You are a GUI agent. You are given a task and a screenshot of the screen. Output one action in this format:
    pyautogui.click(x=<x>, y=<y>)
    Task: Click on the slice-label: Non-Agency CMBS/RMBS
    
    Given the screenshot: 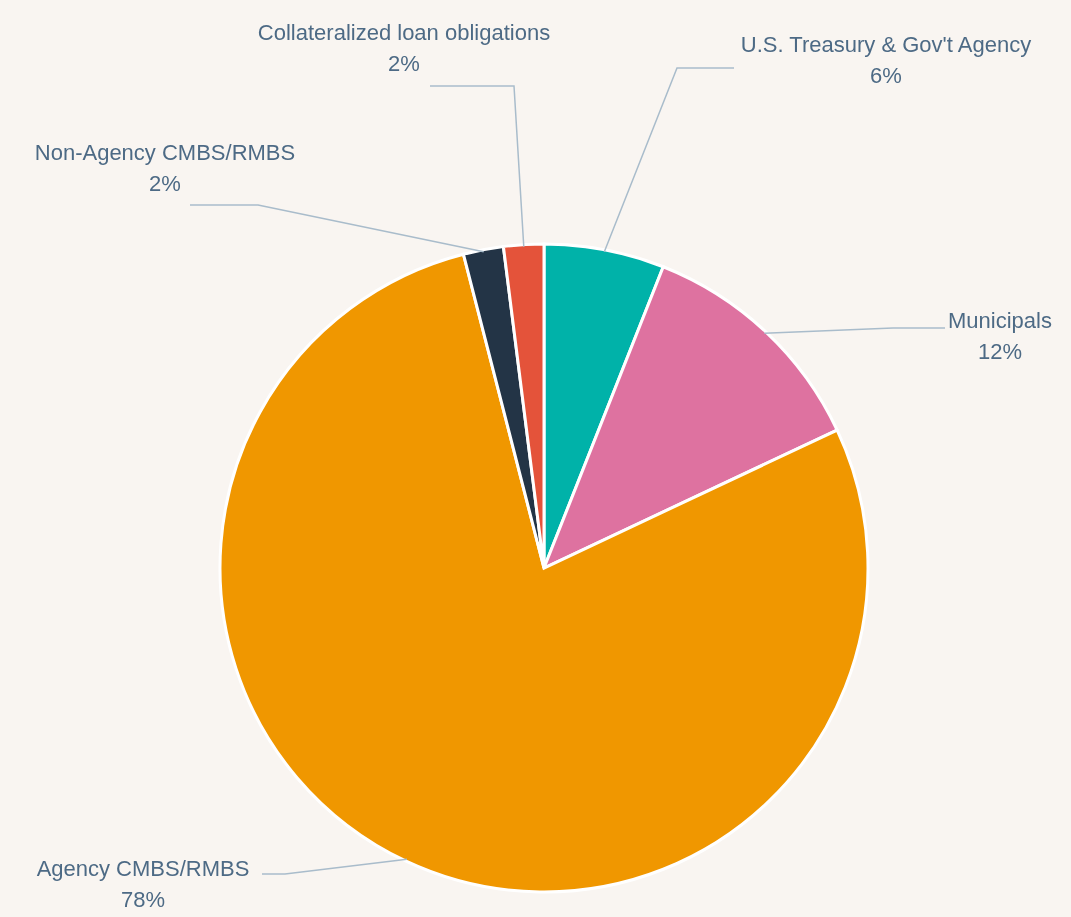 What is the action you would take?
    pyautogui.click(x=165, y=152)
    